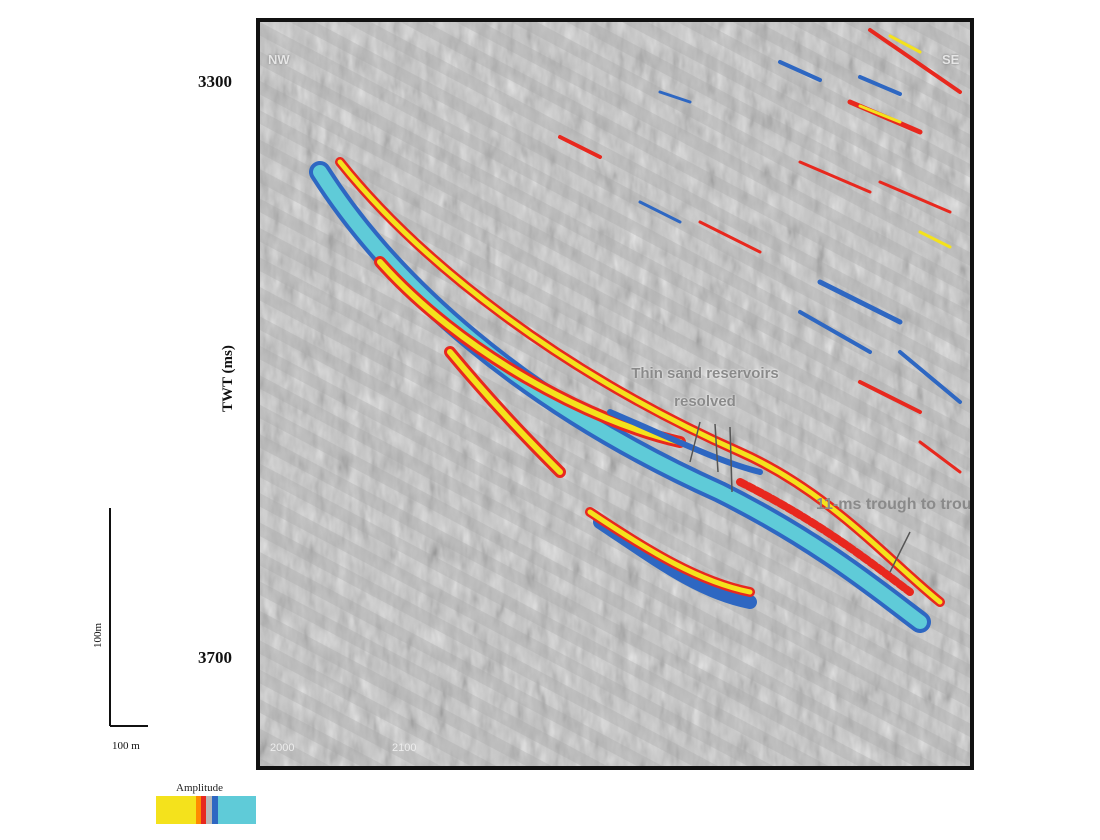  What do you see at coordinates (404, 748) in the screenshot?
I see `trace-label-right: 2100` at bounding box center [404, 748].